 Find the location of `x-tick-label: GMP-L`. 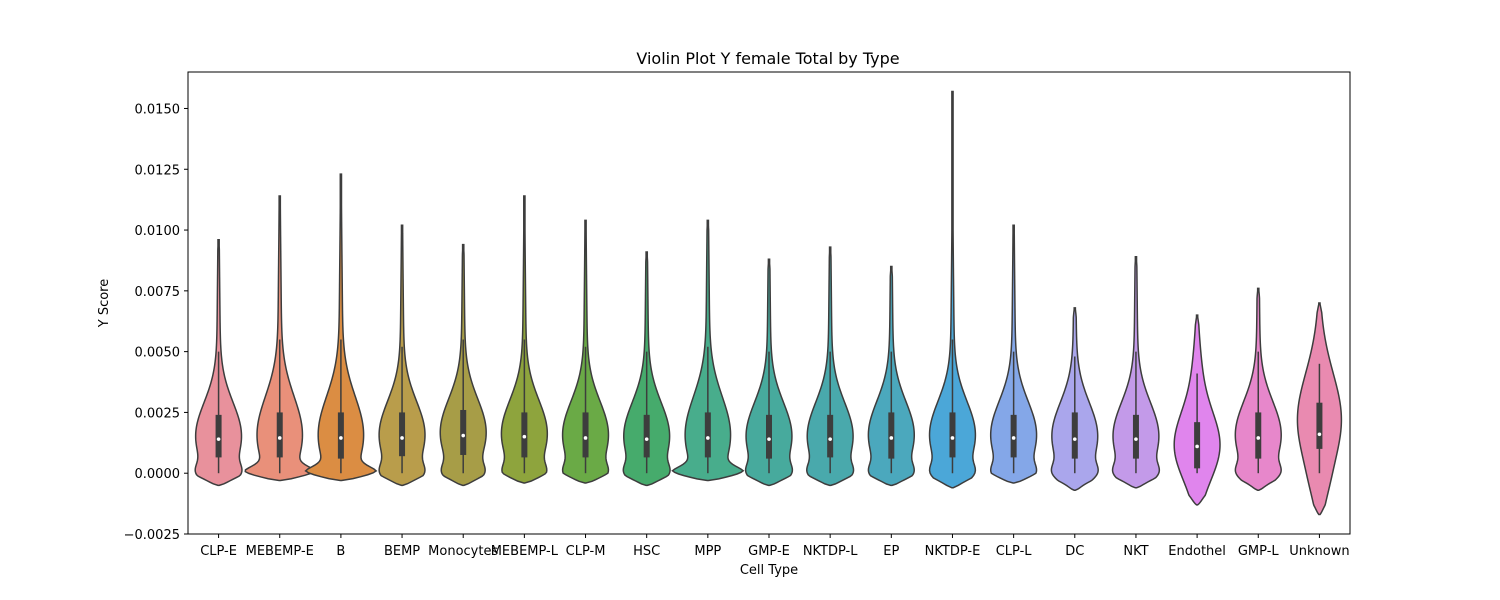

x-tick-label: GMP-L is located at coordinates (1259, 551).